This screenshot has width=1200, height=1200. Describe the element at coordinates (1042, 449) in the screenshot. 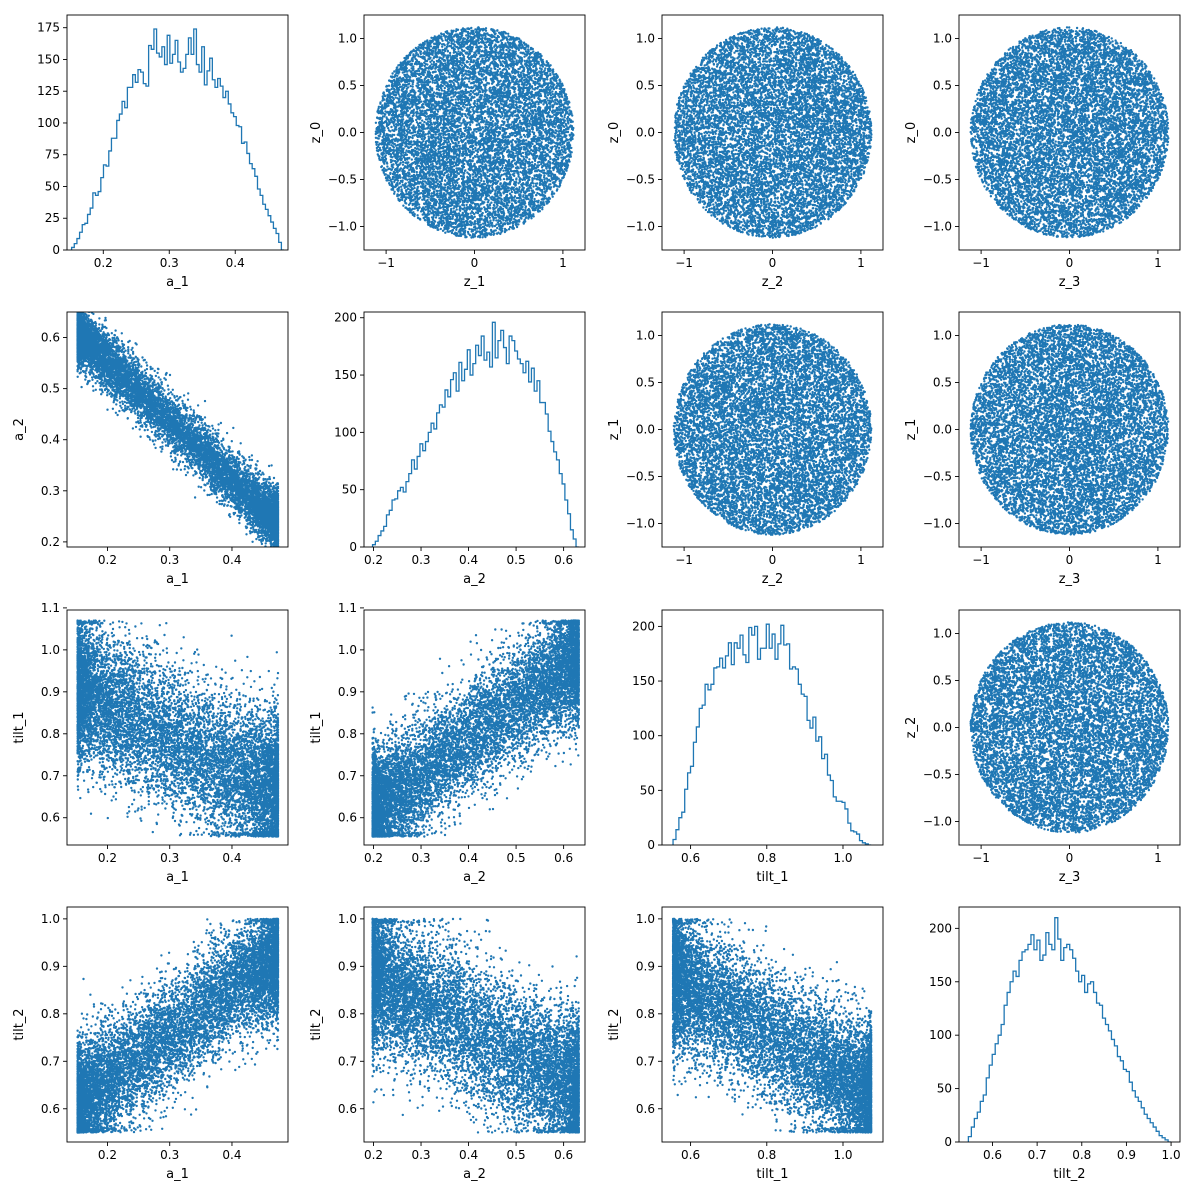

I see `subplot-1-3: −1 0 1 −1.0 −0.5 0.0 0.5 1.0 z_3 z_1` at that location.